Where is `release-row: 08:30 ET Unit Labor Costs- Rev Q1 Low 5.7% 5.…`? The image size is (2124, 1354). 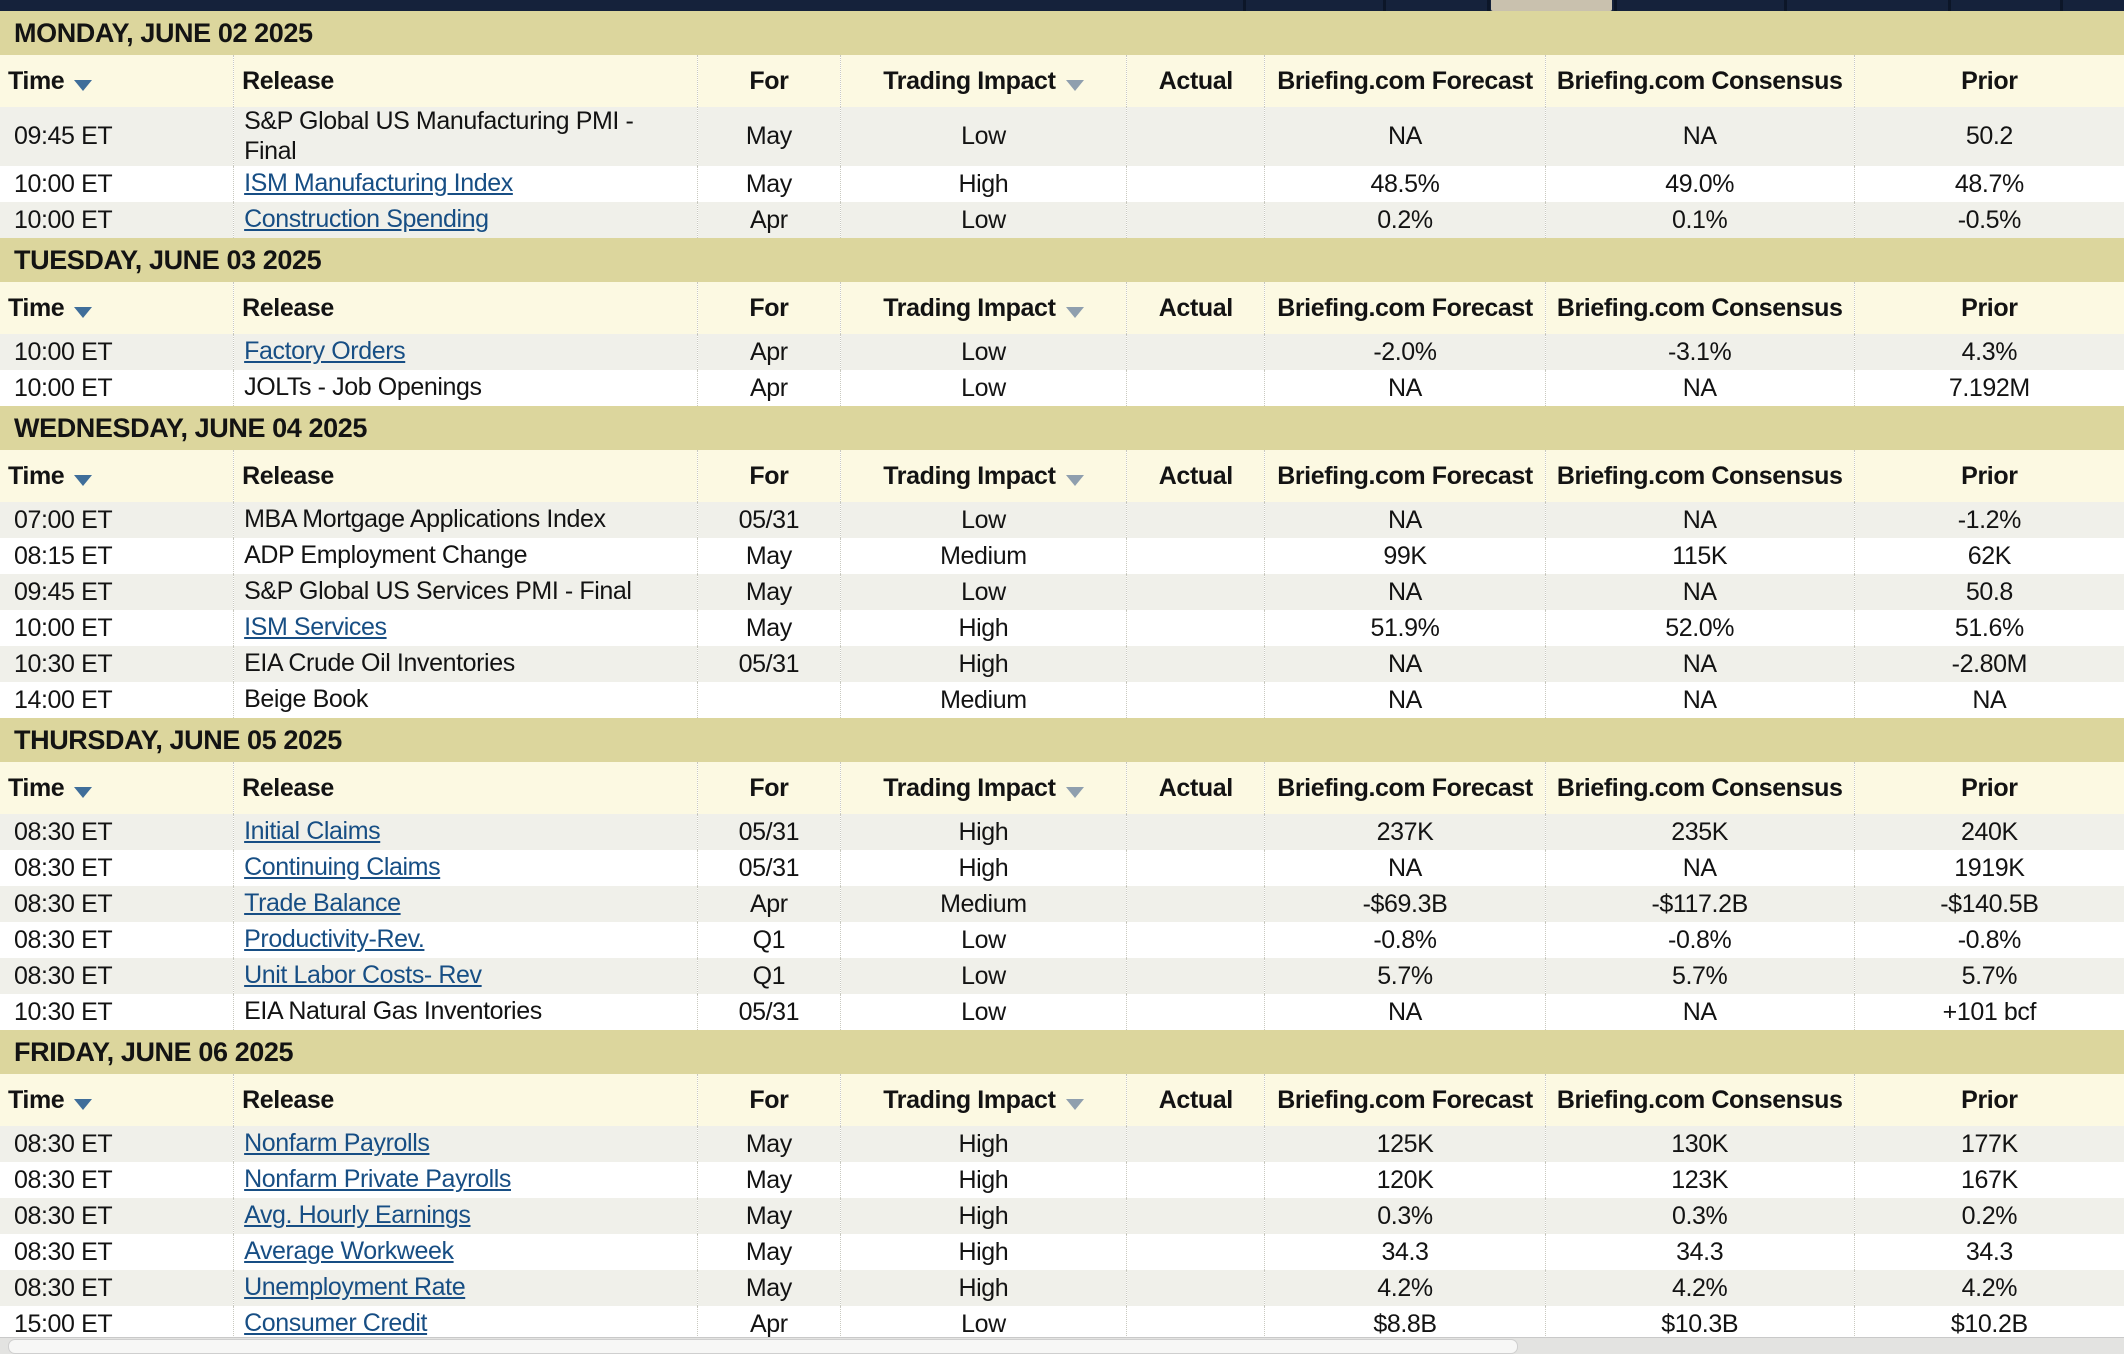
release-row: 08:30 ET Unit Labor Costs- Rev Q1 Low 5.7% 5.… is located at coordinates (1062, 976).